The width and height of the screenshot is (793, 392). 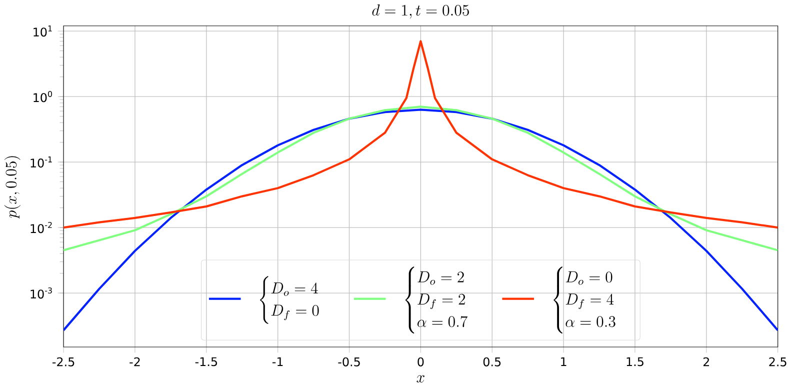 I want to click on x-tick-label: 0.5, so click(x=492, y=361).